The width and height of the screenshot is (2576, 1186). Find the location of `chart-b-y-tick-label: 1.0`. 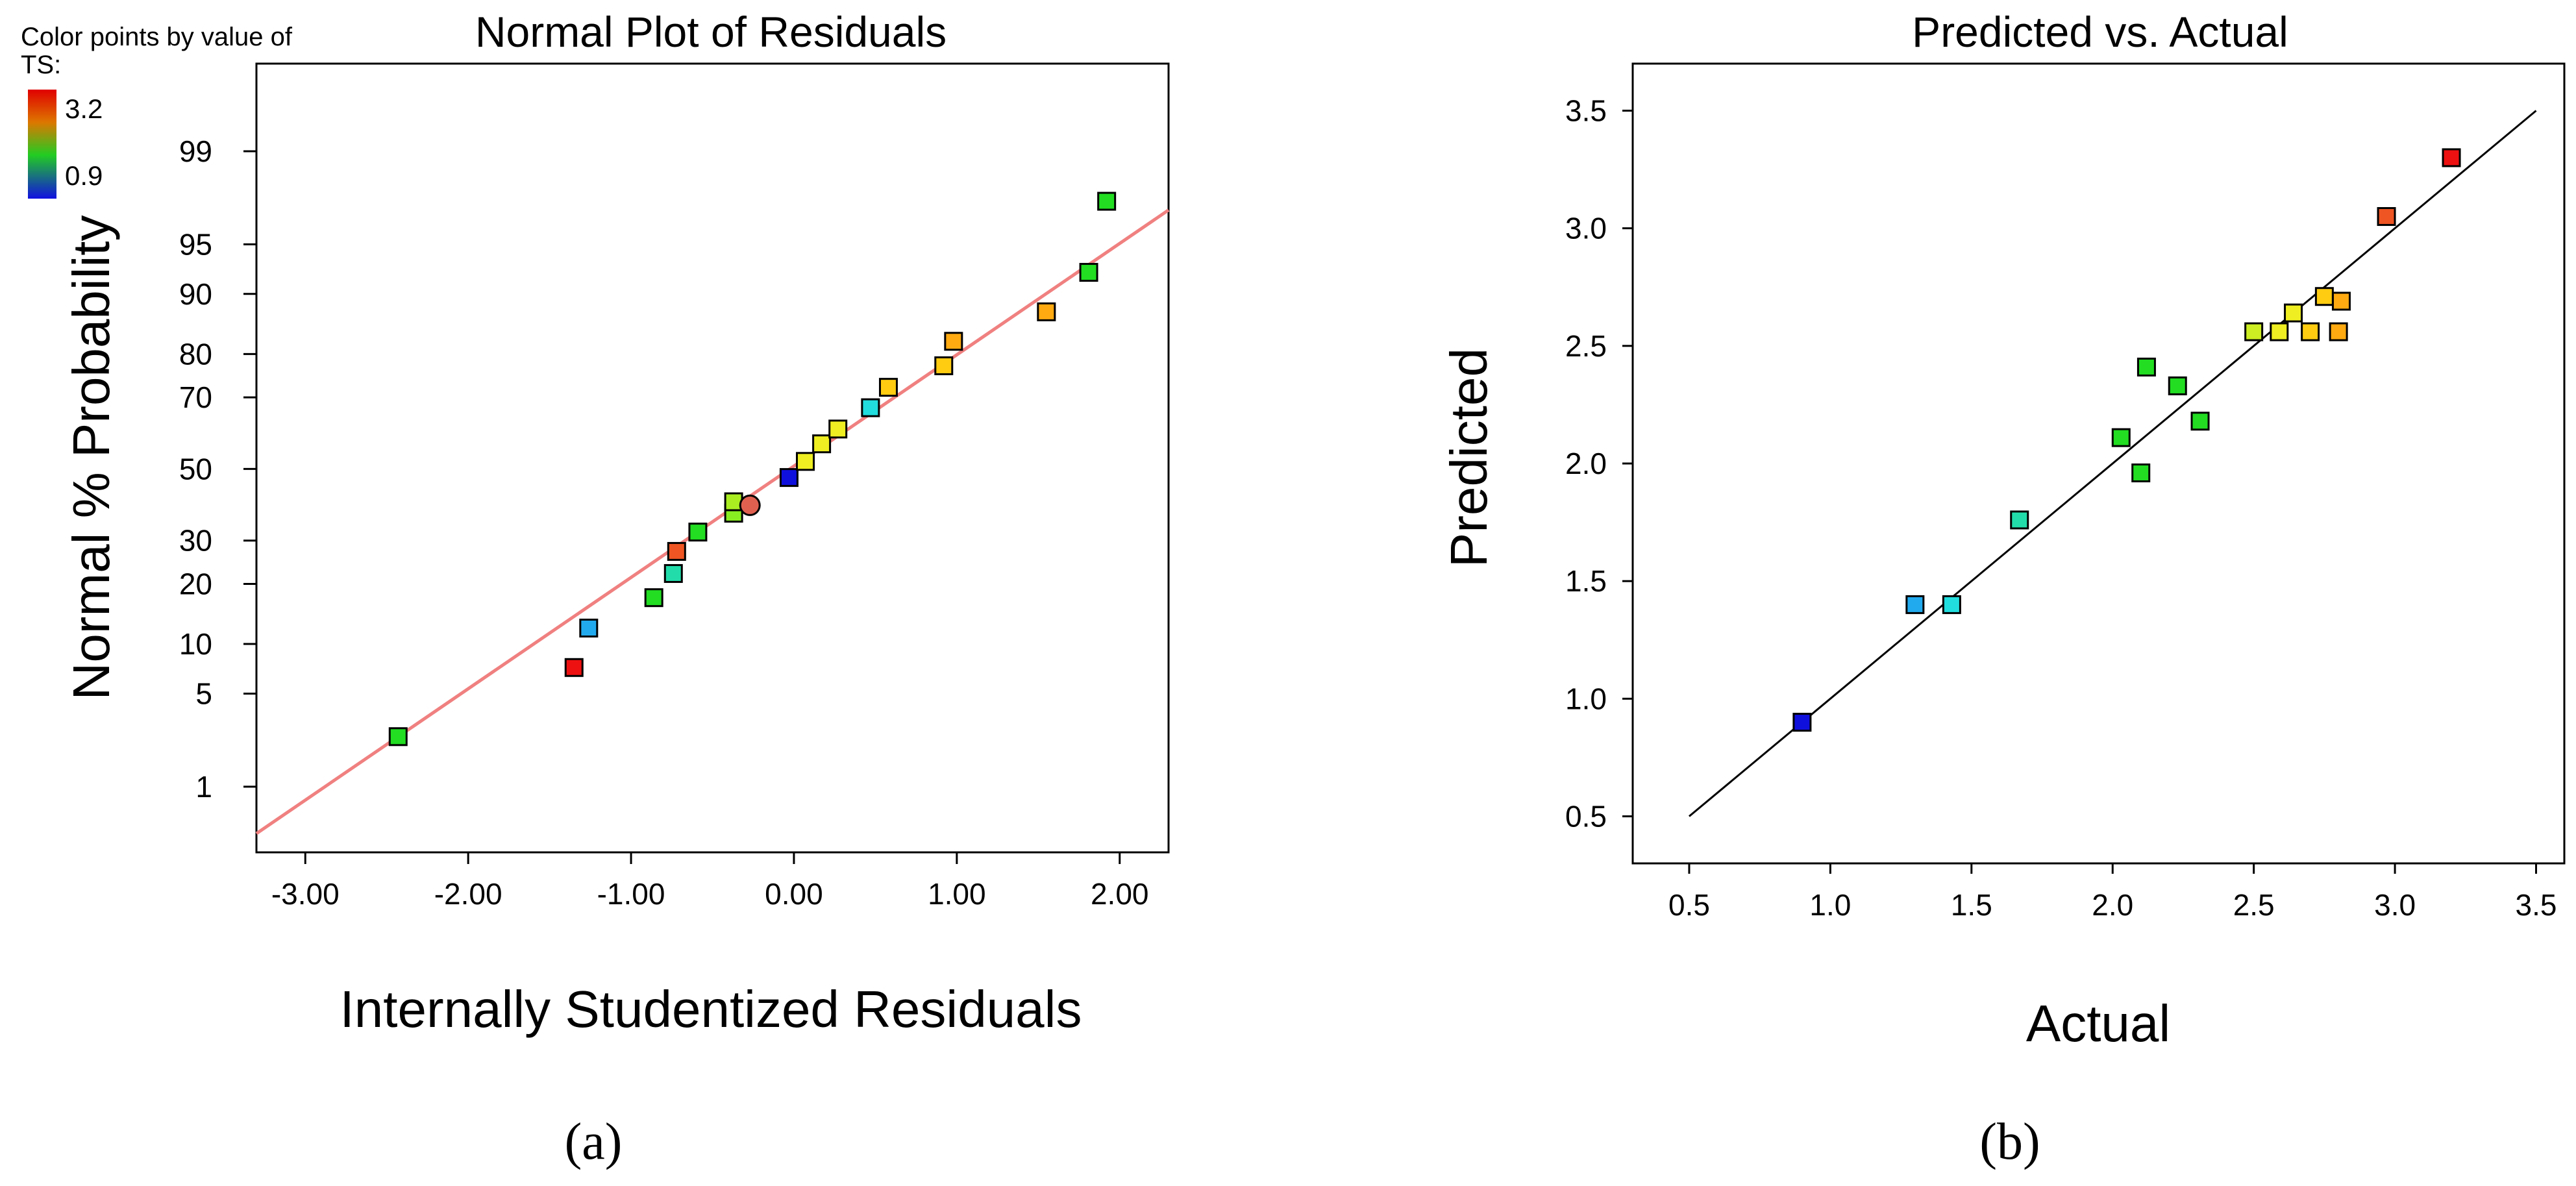

chart-b-y-tick-label: 1.0 is located at coordinates (1586, 698).